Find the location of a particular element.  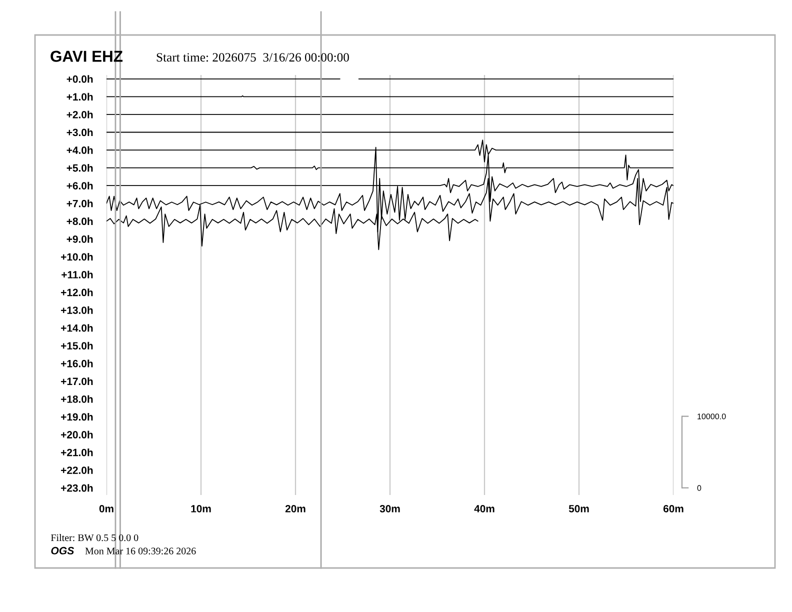

y-tick-label: +18.0h is located at coordinates (77, 399).